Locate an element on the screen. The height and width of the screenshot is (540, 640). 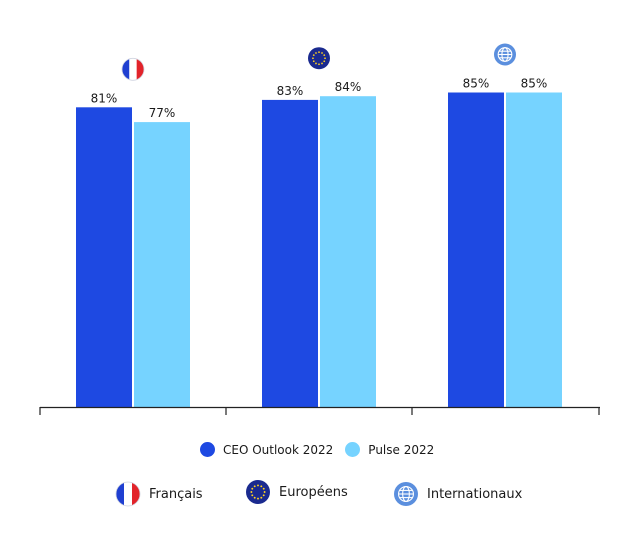
region-label-europeens: Européens is located at coordinates (313, 492).